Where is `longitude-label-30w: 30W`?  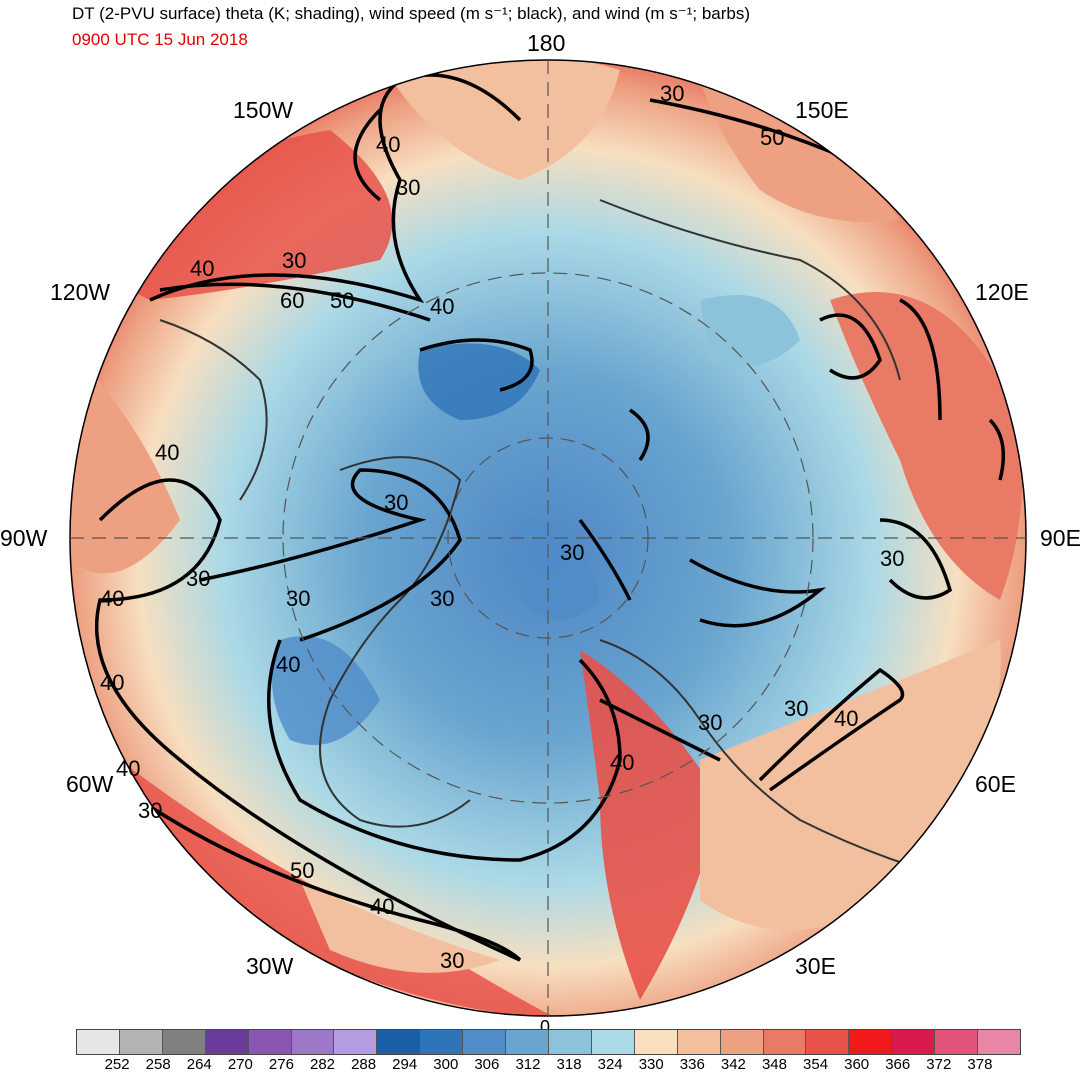 longitude-label-30w: 30W is located at coordinates (270, 966).